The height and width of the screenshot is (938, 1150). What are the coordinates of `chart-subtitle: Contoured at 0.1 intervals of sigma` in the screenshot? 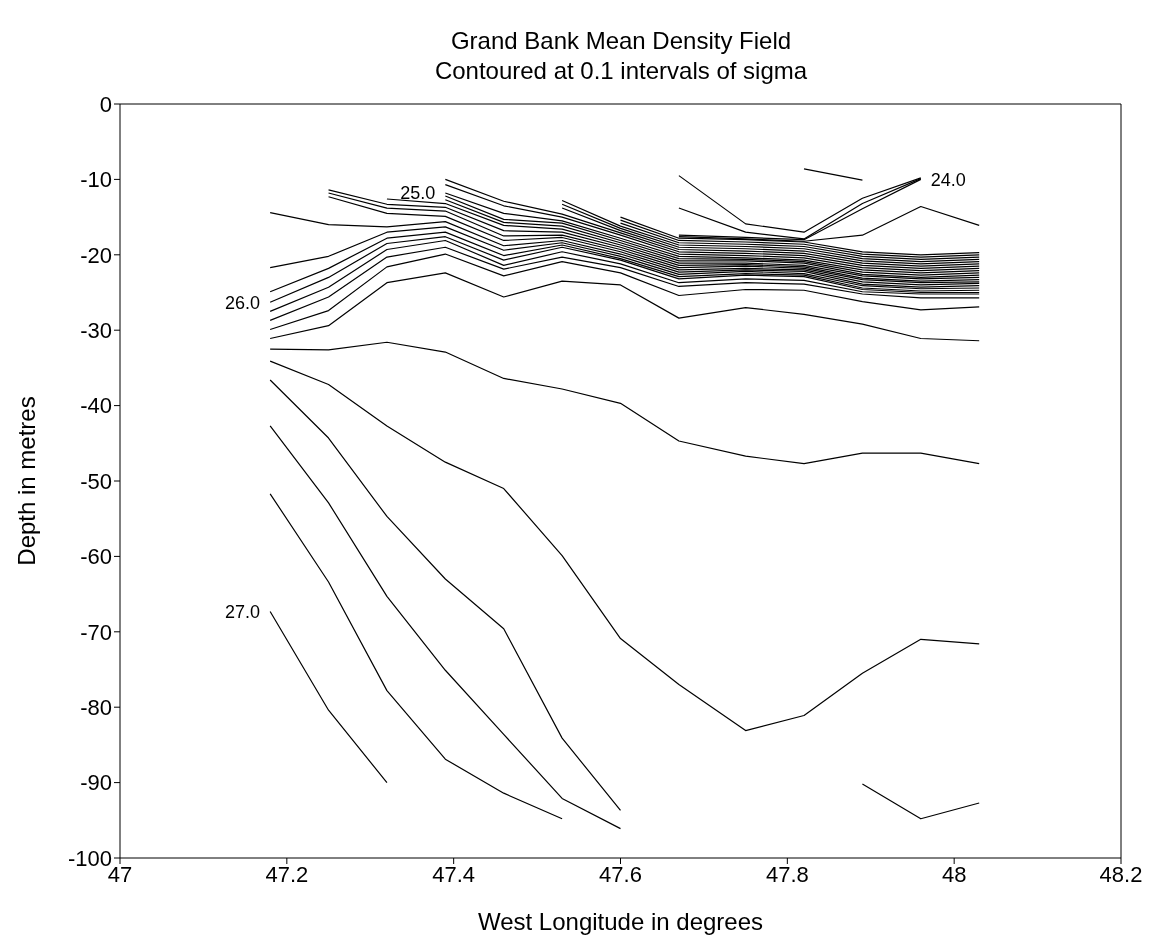 It's located at (621, 71).